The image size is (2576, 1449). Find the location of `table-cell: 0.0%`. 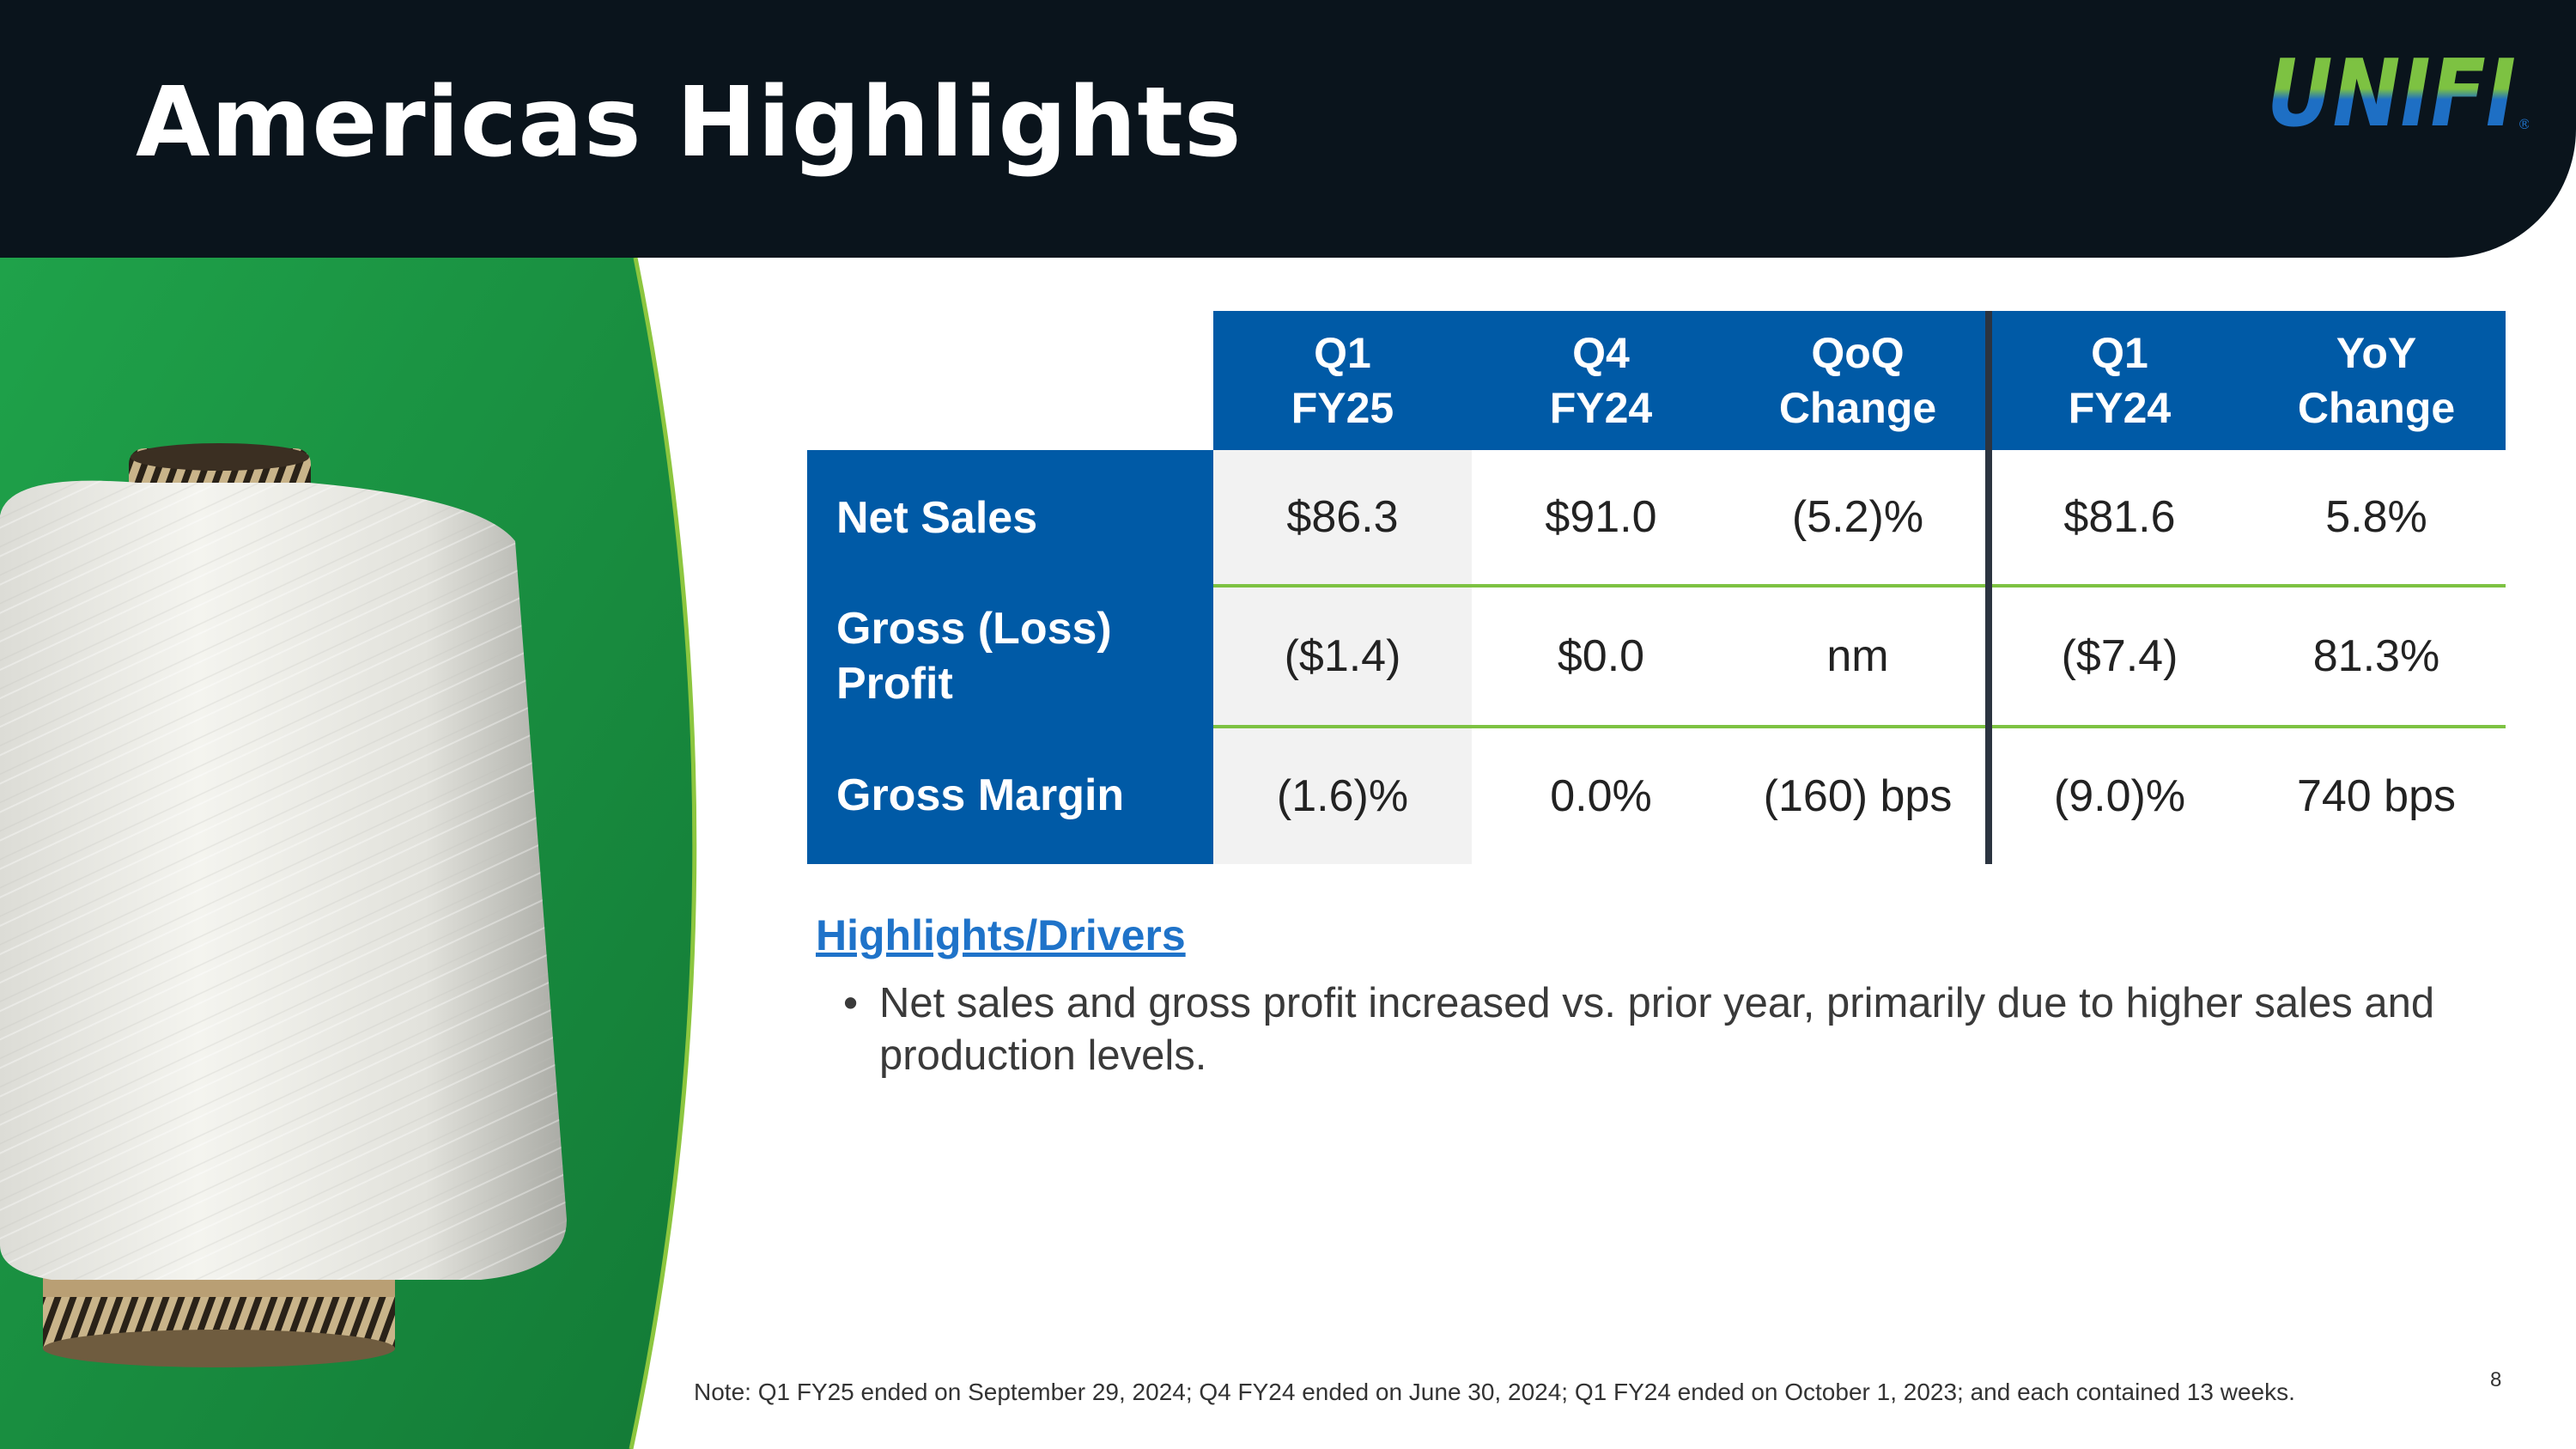

table-cell: 0.0% is located at coordinates (1601, 796).